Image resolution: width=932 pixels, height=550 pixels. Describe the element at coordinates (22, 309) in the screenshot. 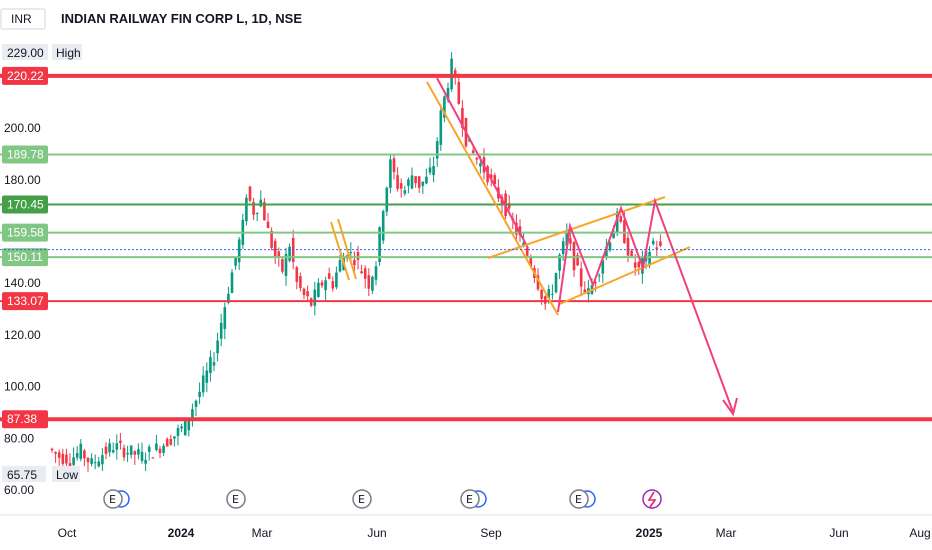

I see `price-axis: 60.00 80.00 100.00 120.00 140.00 180.00 200.00` at that location.